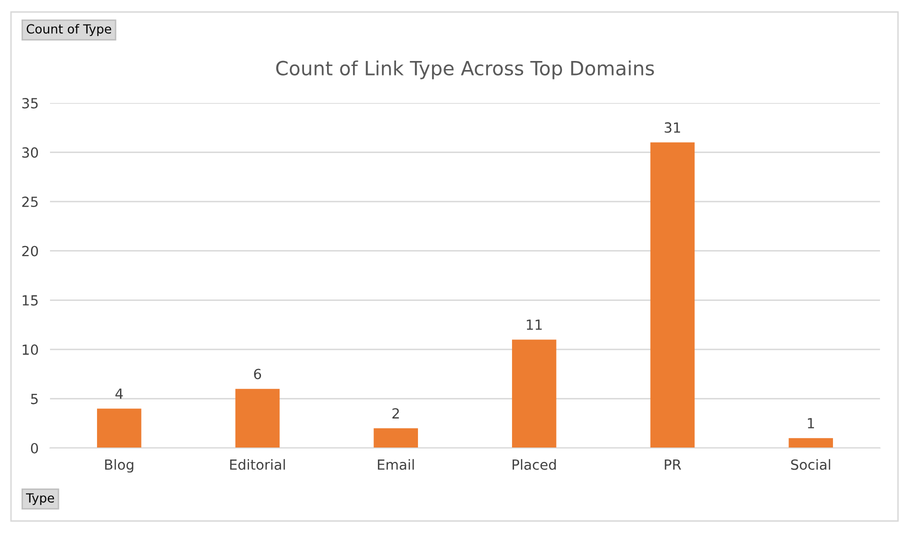  What do you see at coordinates (534, 464) in the screenshot?
I see `x-tick-label: Placed` at bounding box center [534, 464].